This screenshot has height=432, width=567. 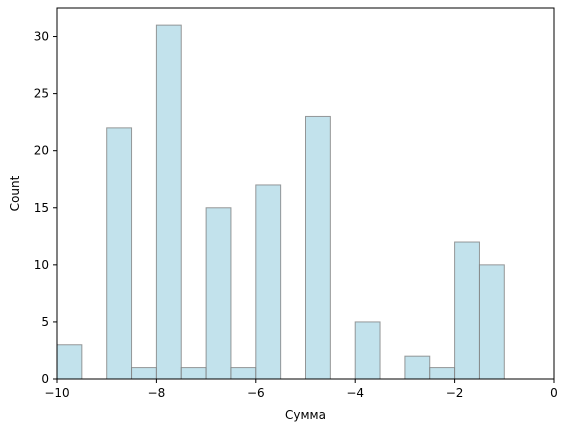 I want to click on y-tick-label: 5, so click(x=45, y=322).